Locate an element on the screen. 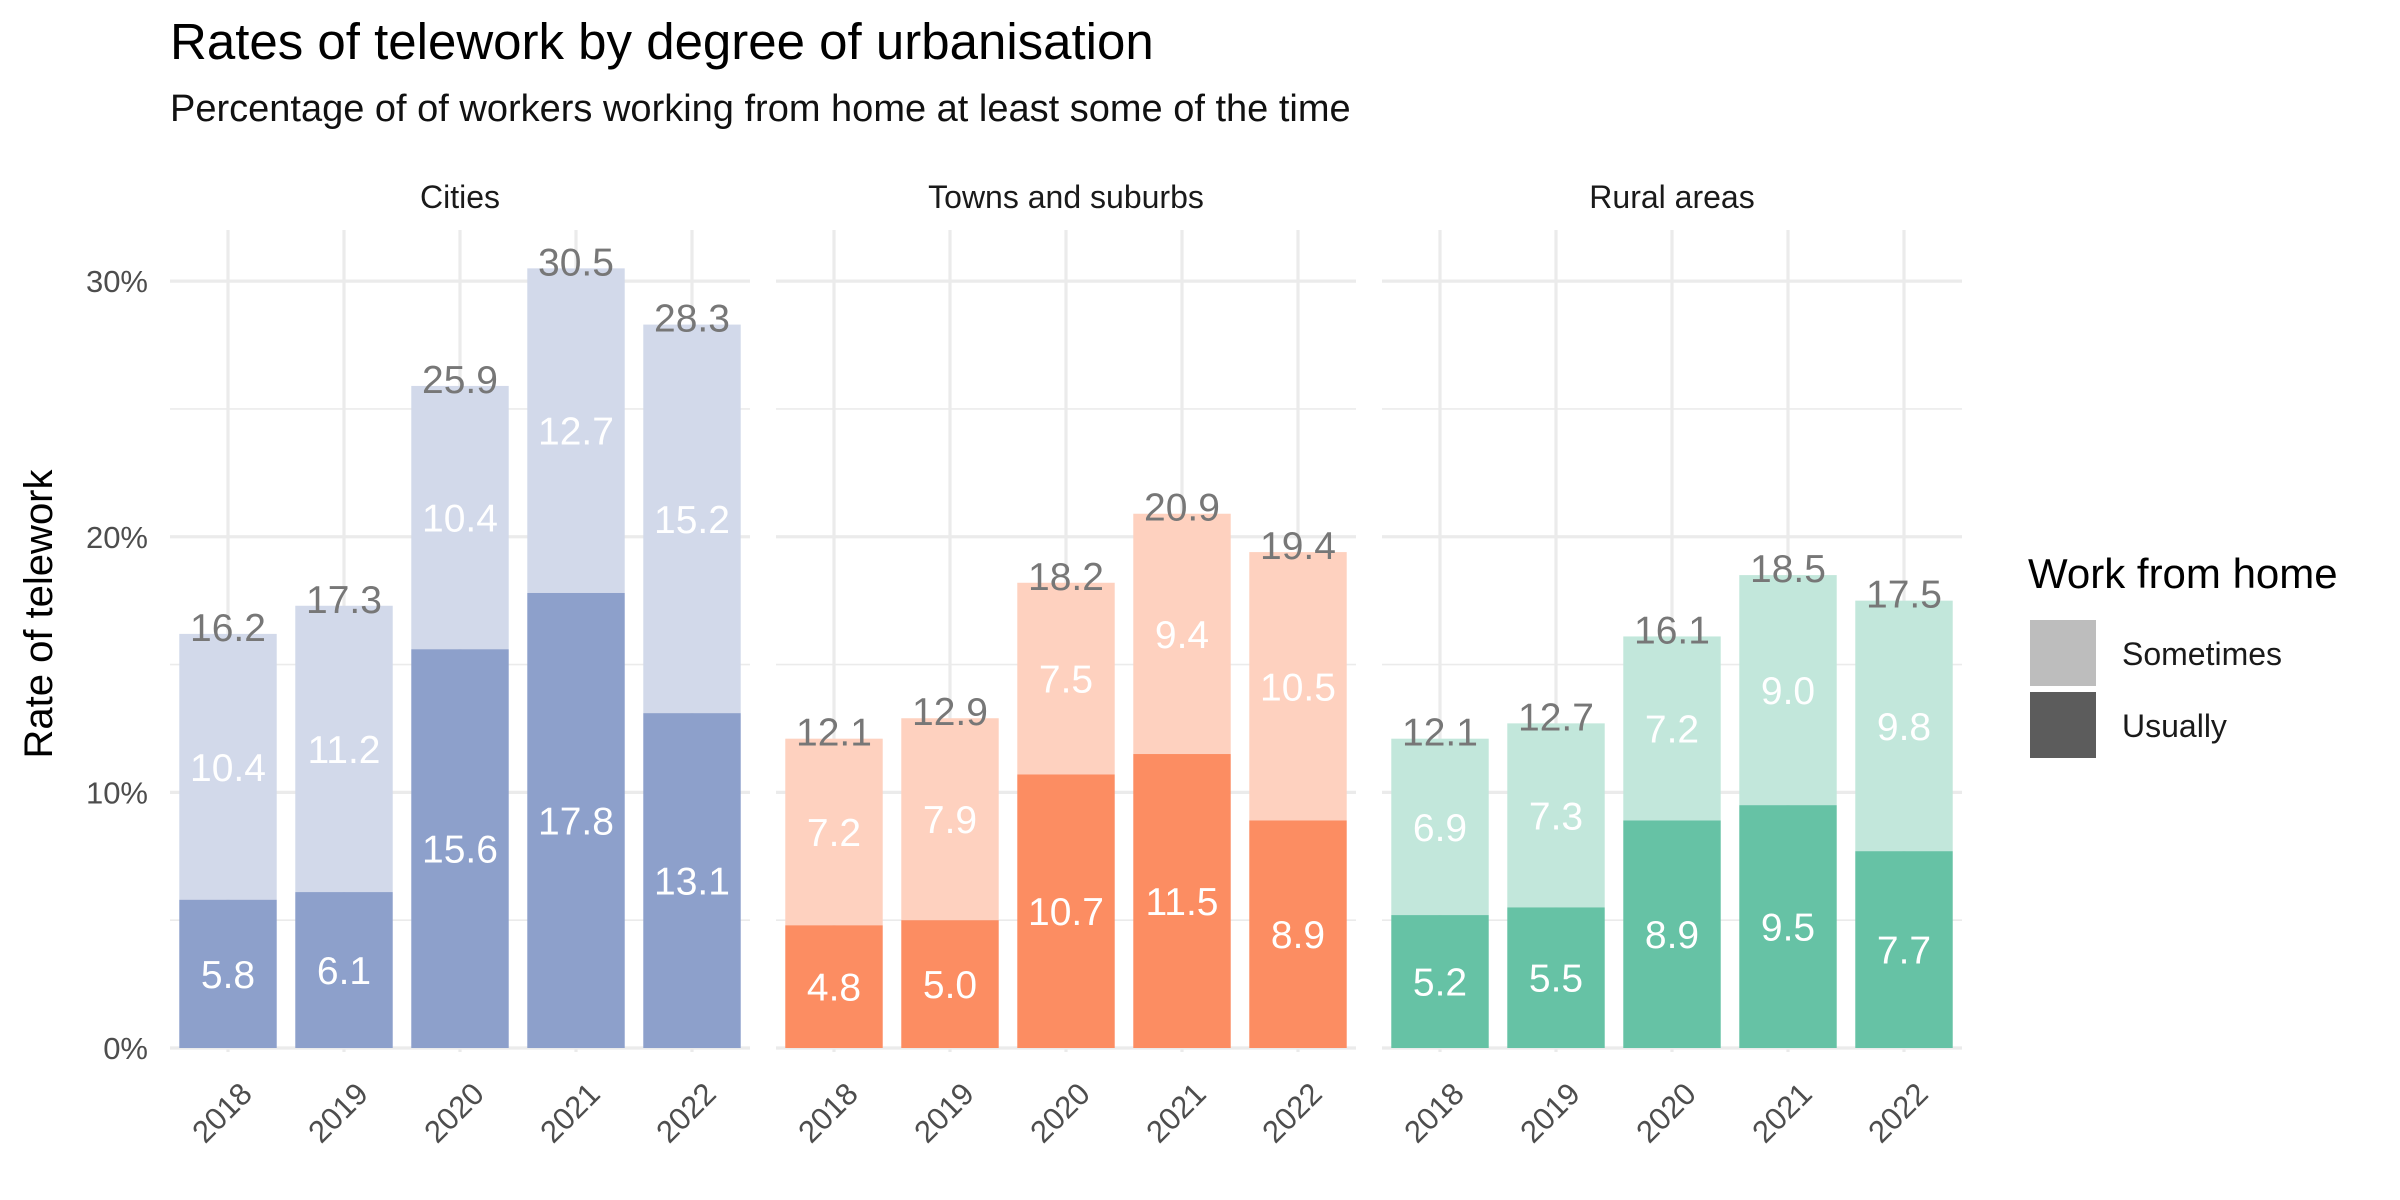 The height and width of the screenshot is (1200, 2400). y-axis-label: Rate of telework is located at coordinates (39, 613).